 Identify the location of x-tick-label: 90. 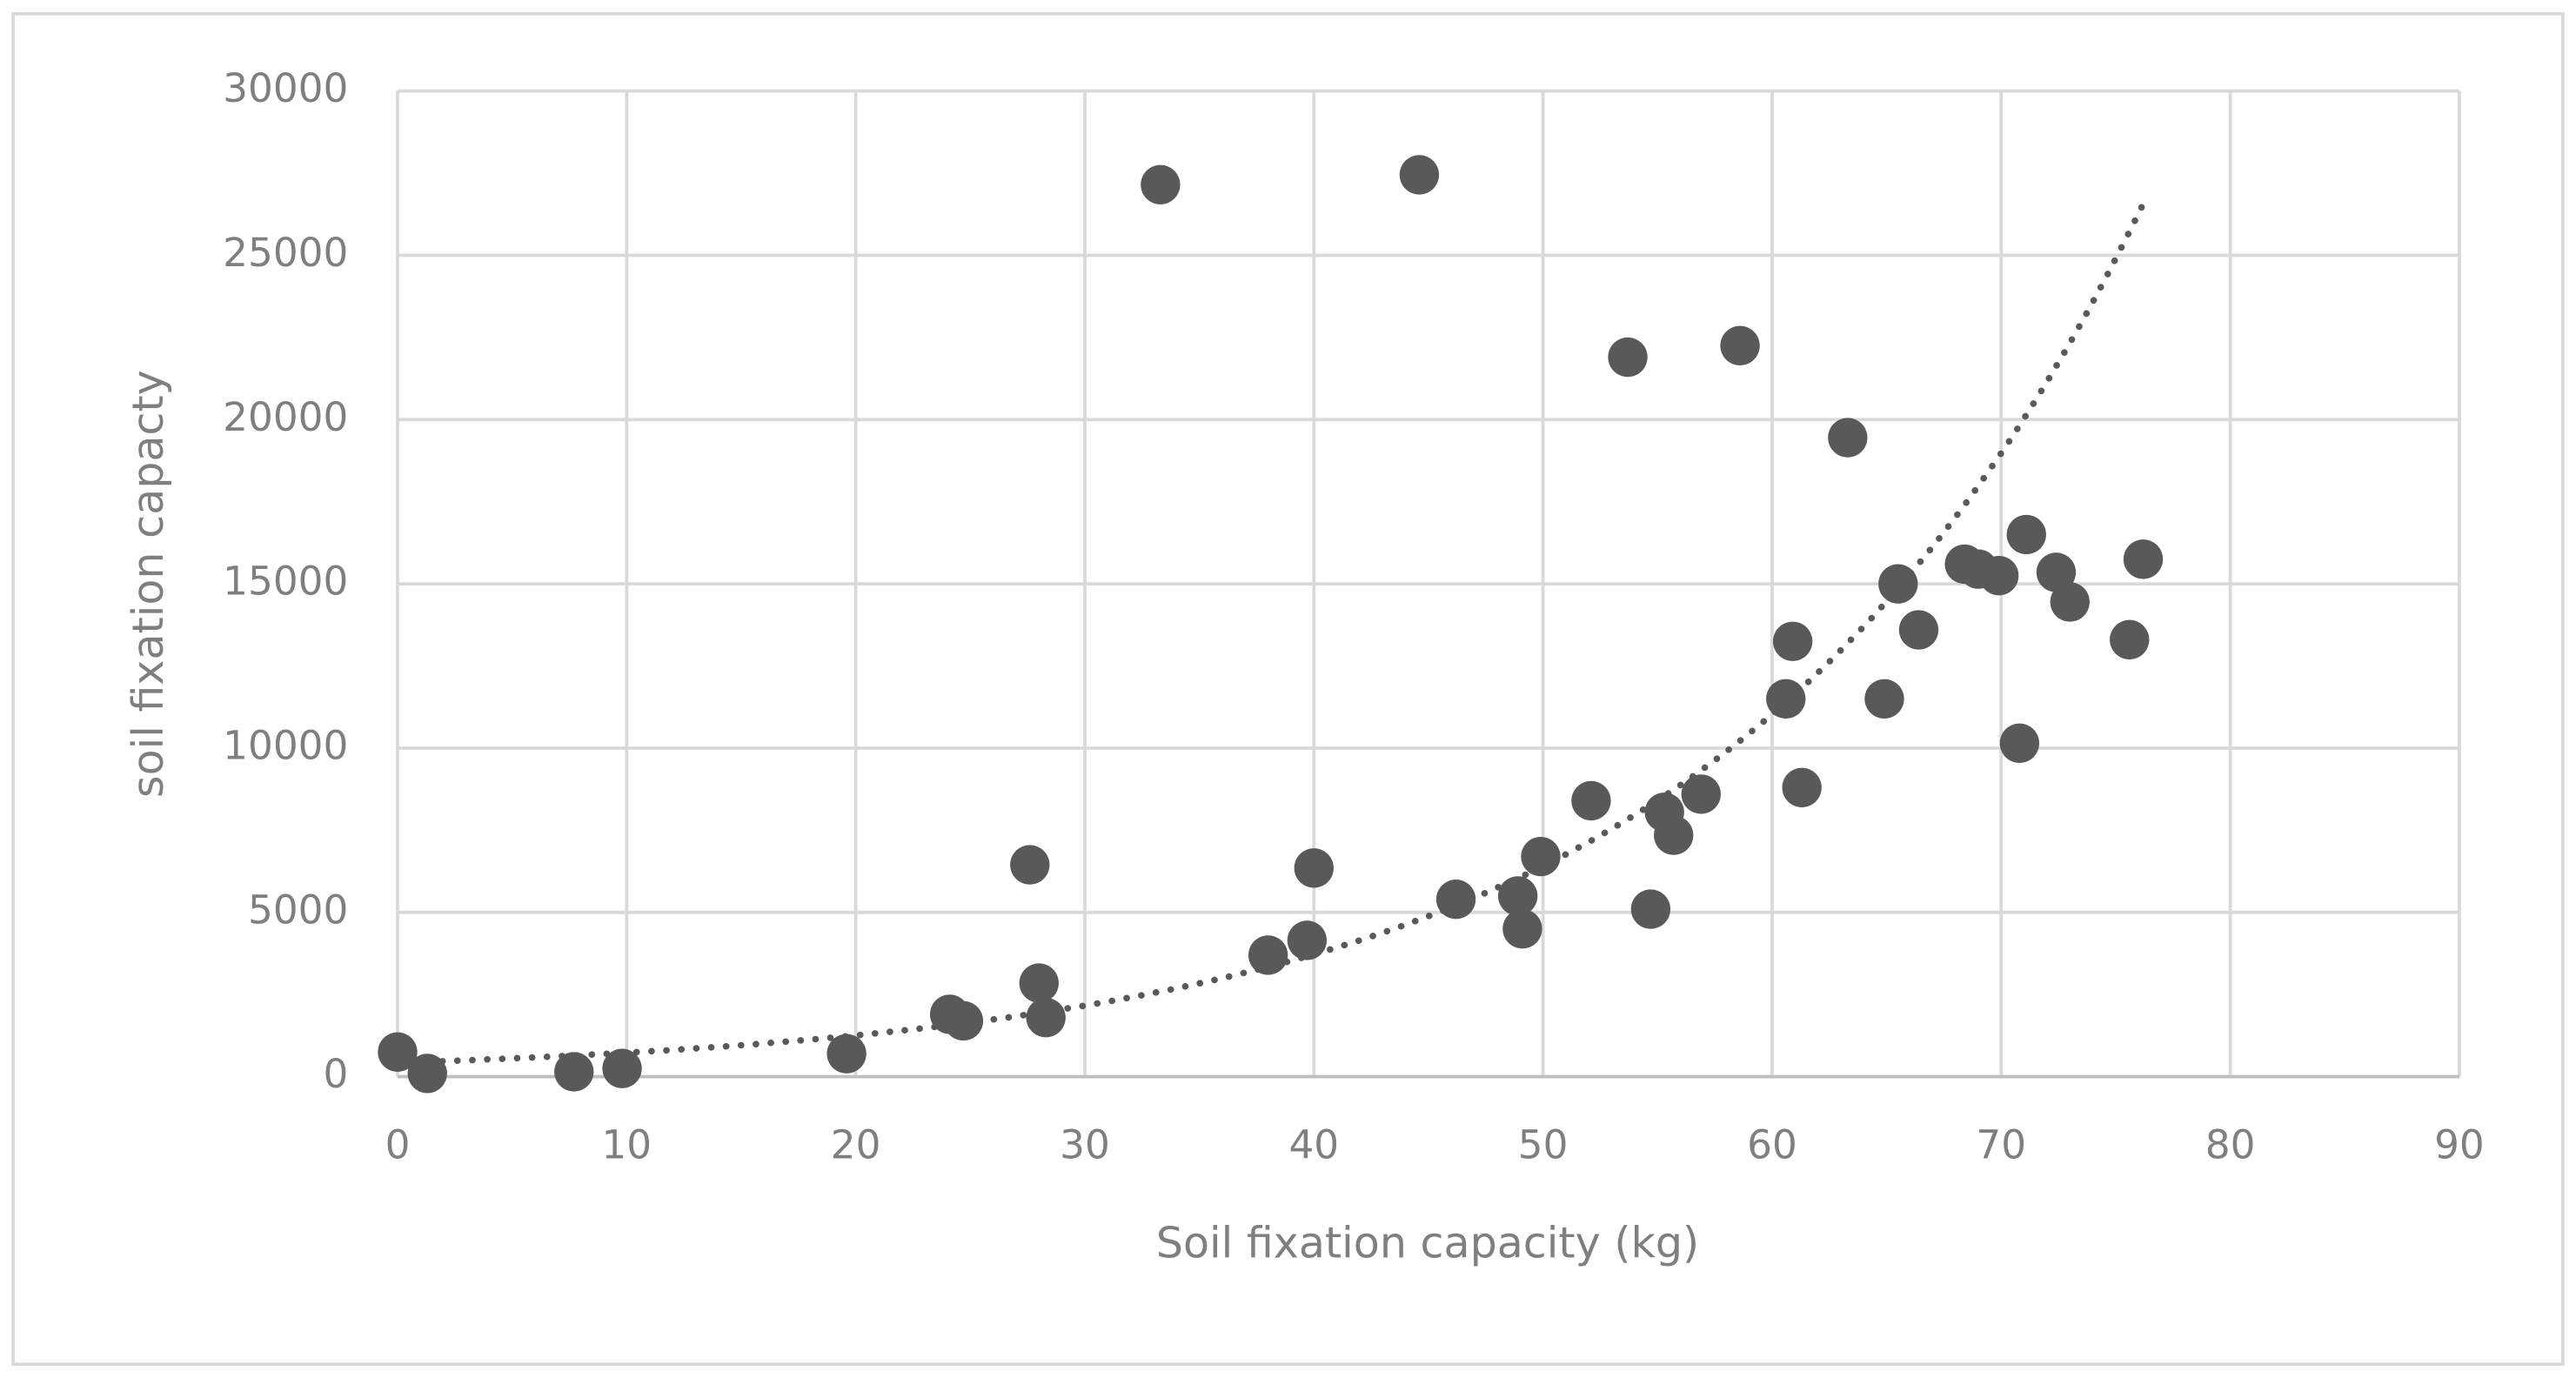
(2459, 1144).